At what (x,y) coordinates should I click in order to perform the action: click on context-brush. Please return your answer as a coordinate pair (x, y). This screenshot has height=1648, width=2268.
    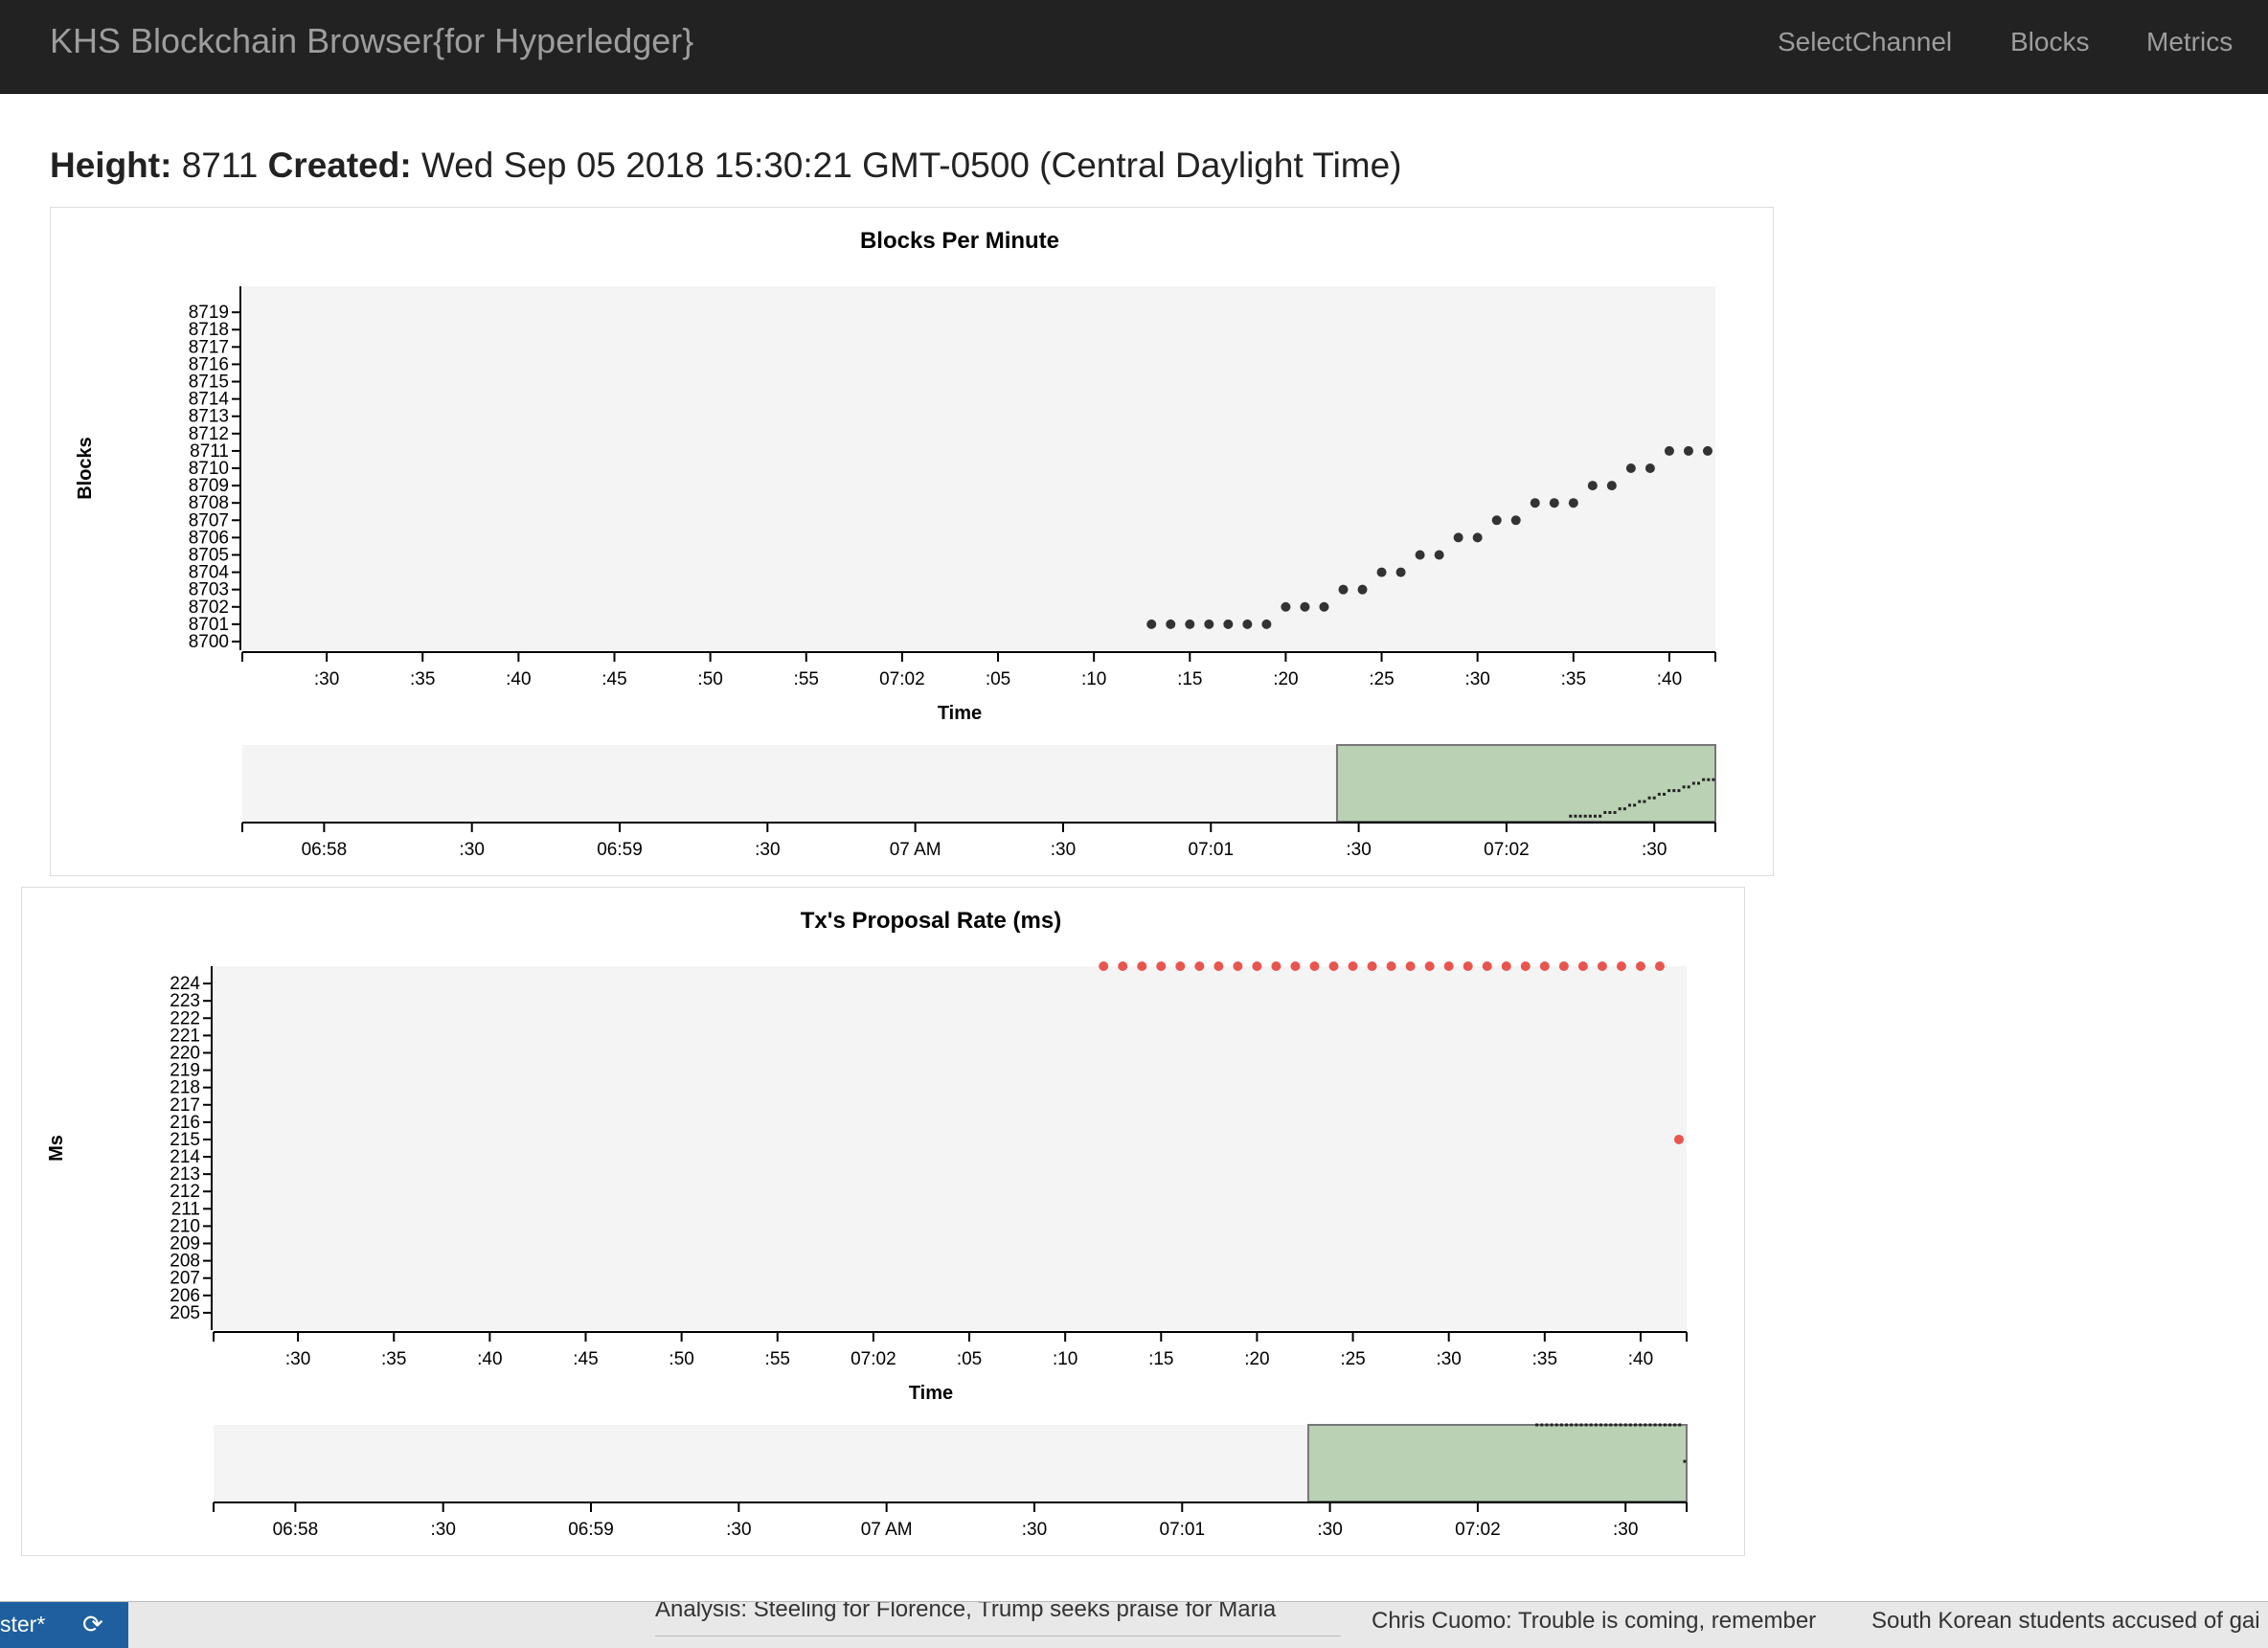
    Looking at the image, I should click on (1497, 1463).